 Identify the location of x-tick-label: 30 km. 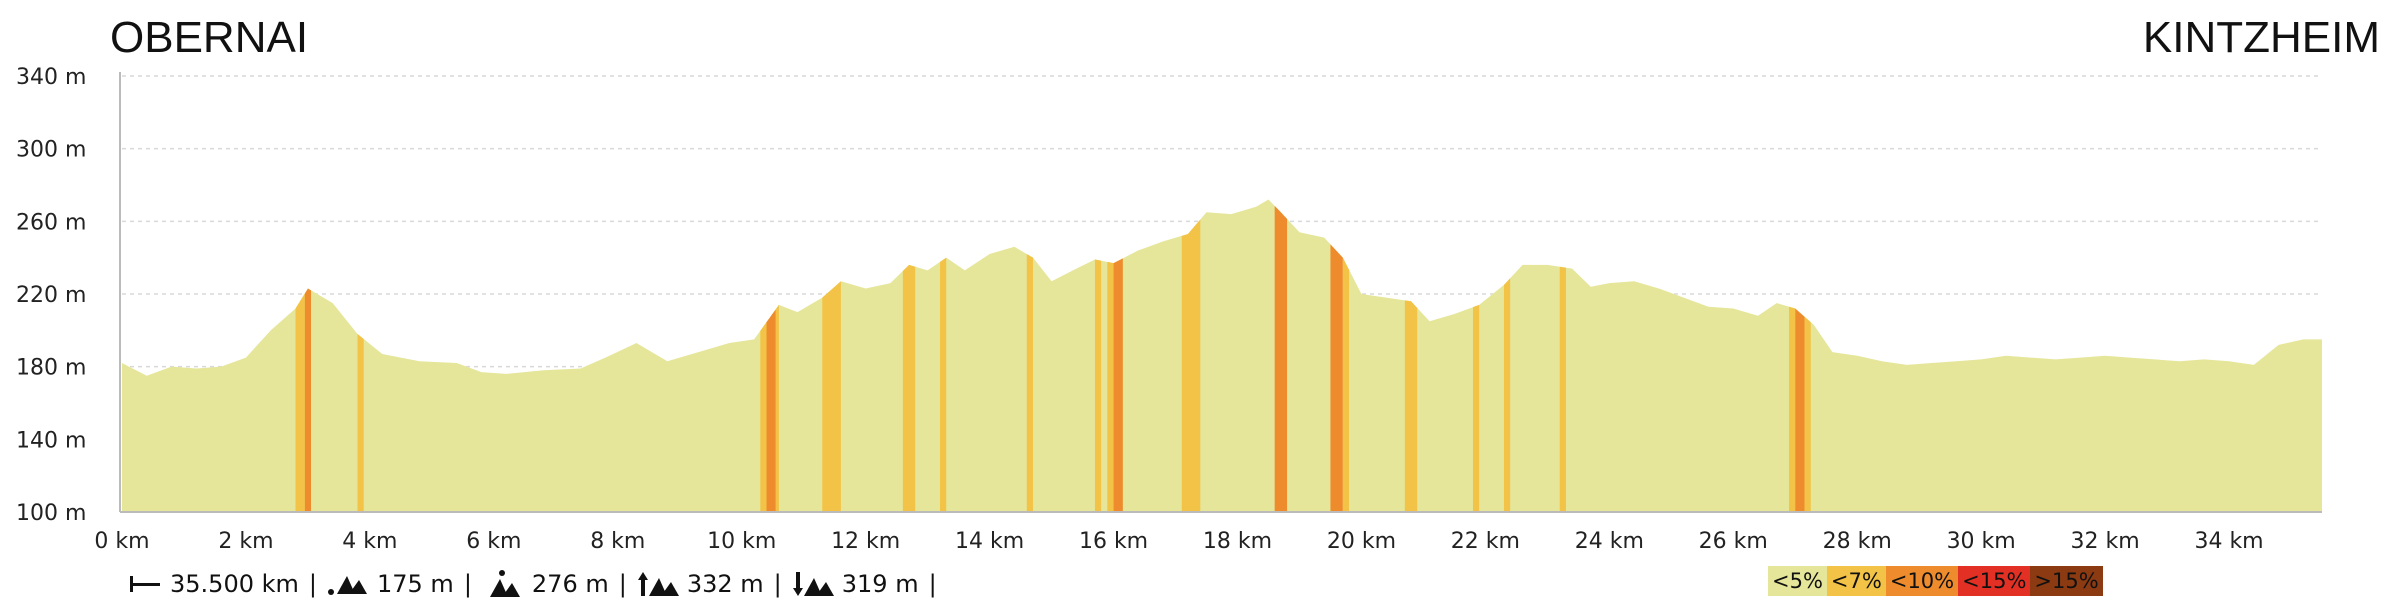
(1981, 541).